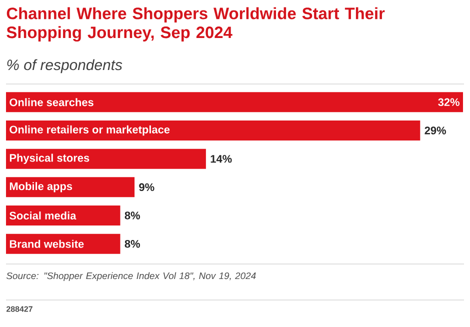 This screenshot has width=470, height=327. What do you see at coordinates (435, 130) in the screenshot?
I see `data-label: 29%` at bounding box center [435, 130].